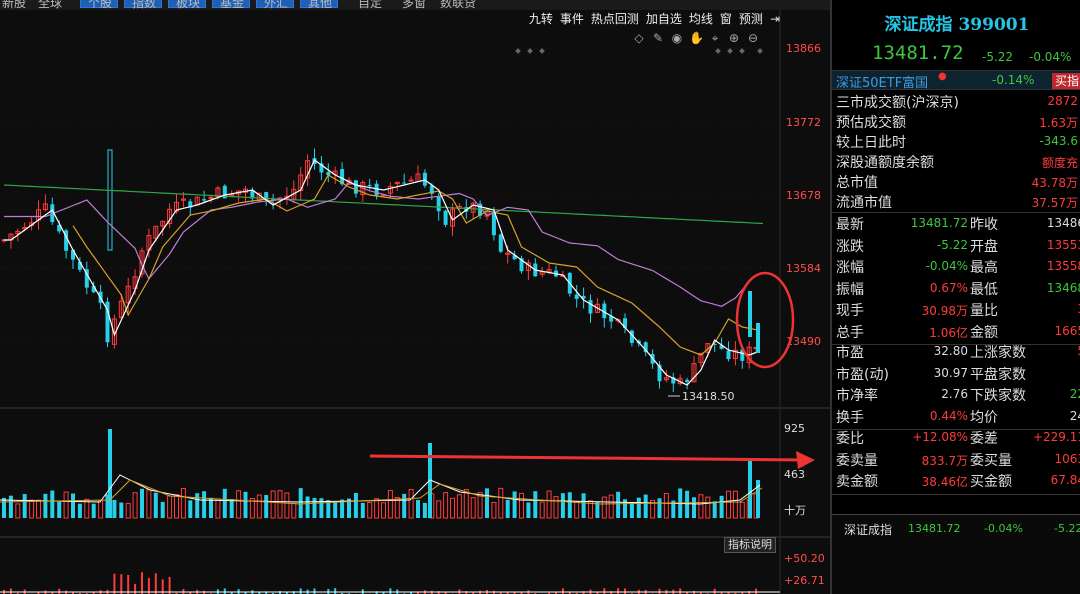 The image size is (1080, 594). I want to click on quote-label: 涨幅, so click(850, 268).